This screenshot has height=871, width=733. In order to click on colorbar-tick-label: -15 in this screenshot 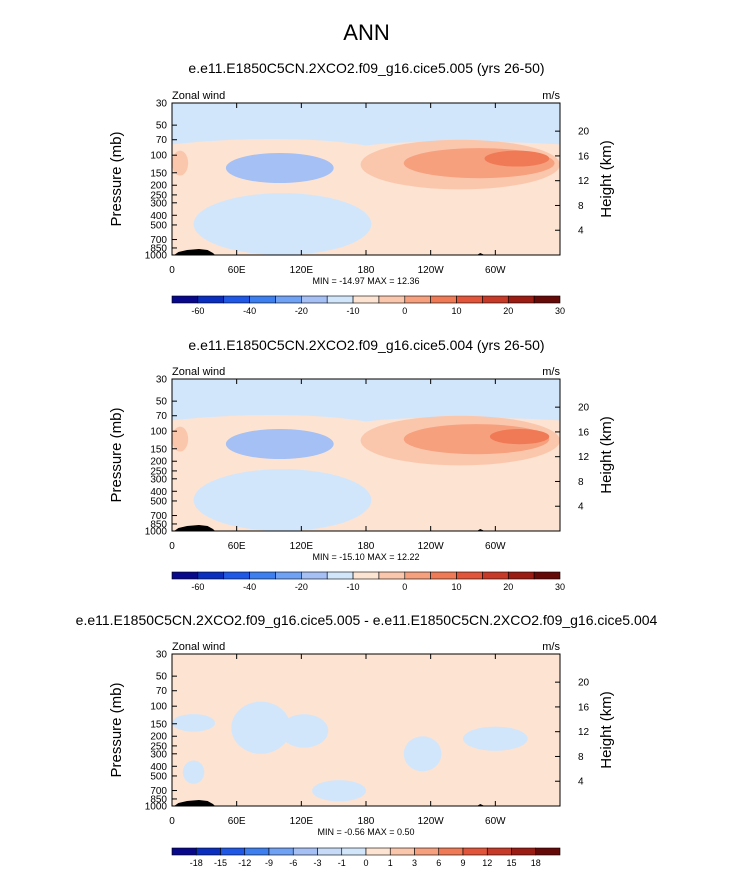, I will do `click(220, 863)`.